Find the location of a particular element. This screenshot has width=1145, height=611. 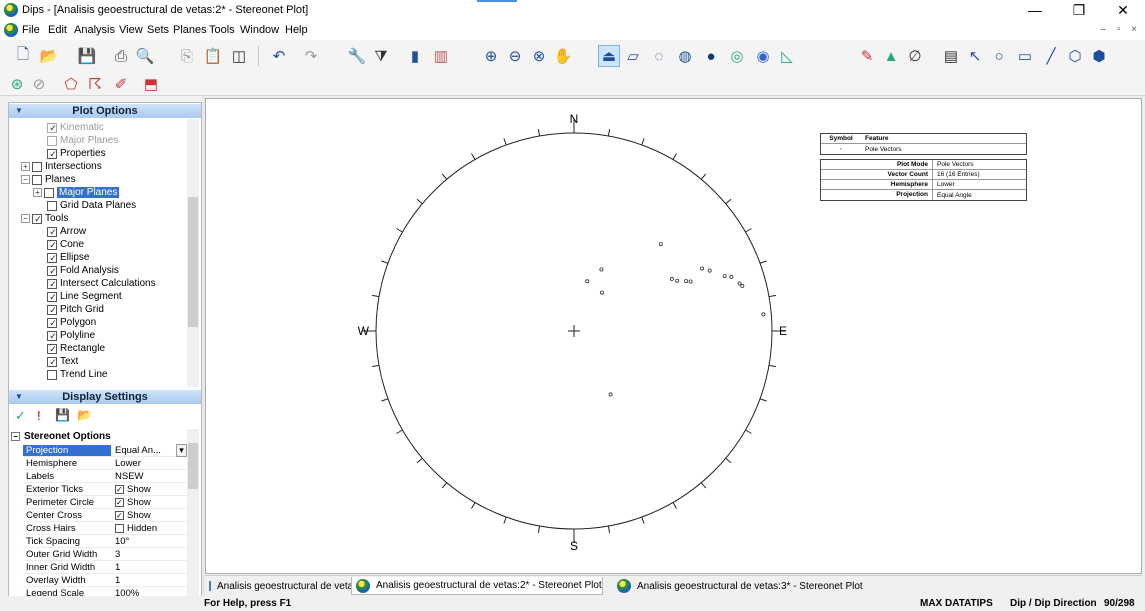

property-row: Hemisphere Lower is located at coordinates (105, 464).